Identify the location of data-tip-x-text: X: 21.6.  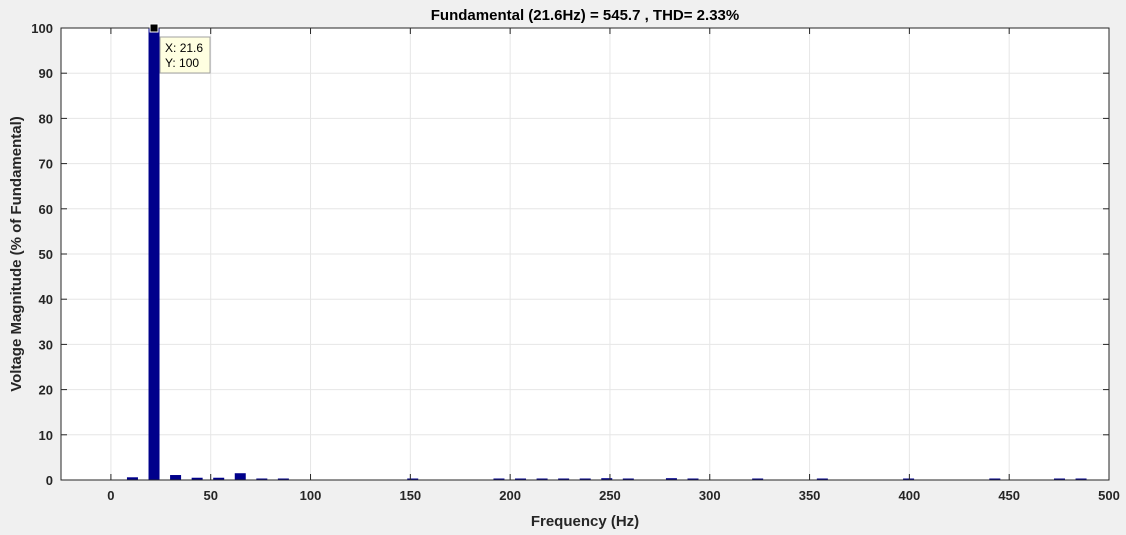
(184, 48).